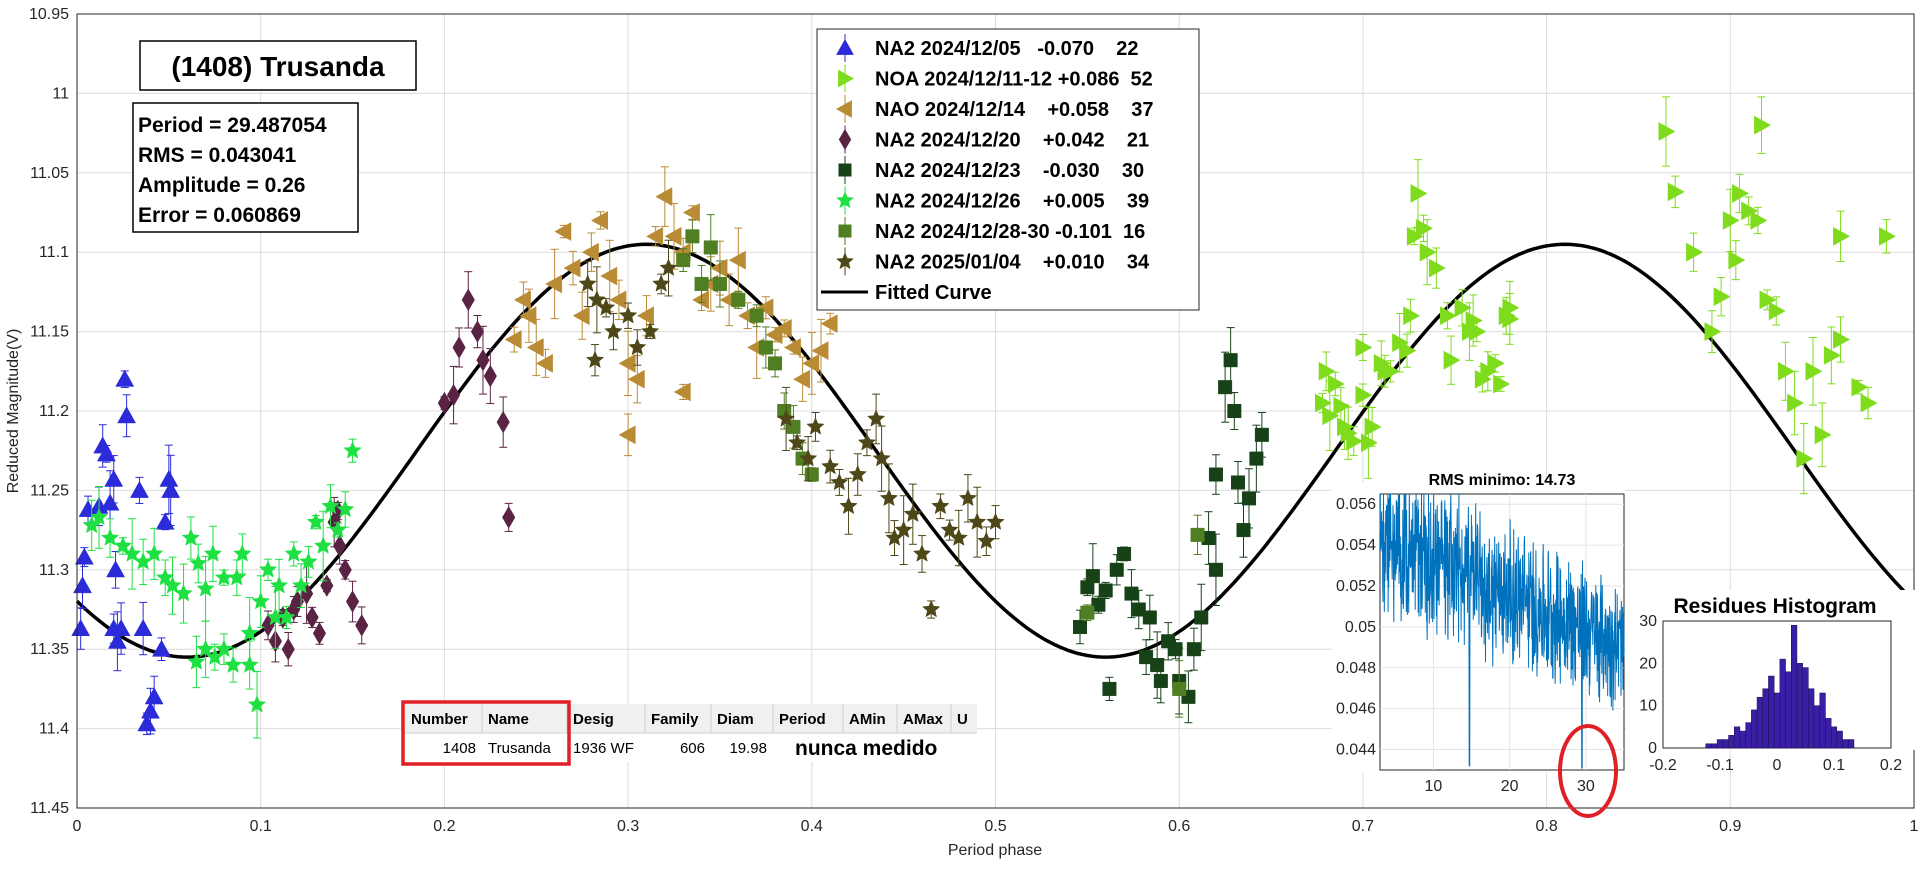 The image size is (1920, 879). I want to click on x-tick-label: 0.5, so click(995, 826).